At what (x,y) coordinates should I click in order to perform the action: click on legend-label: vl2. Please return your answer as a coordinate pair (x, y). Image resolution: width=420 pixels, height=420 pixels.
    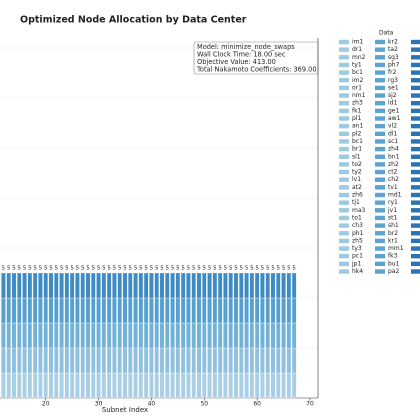
    Looking at the image, I should click on (392, 126).